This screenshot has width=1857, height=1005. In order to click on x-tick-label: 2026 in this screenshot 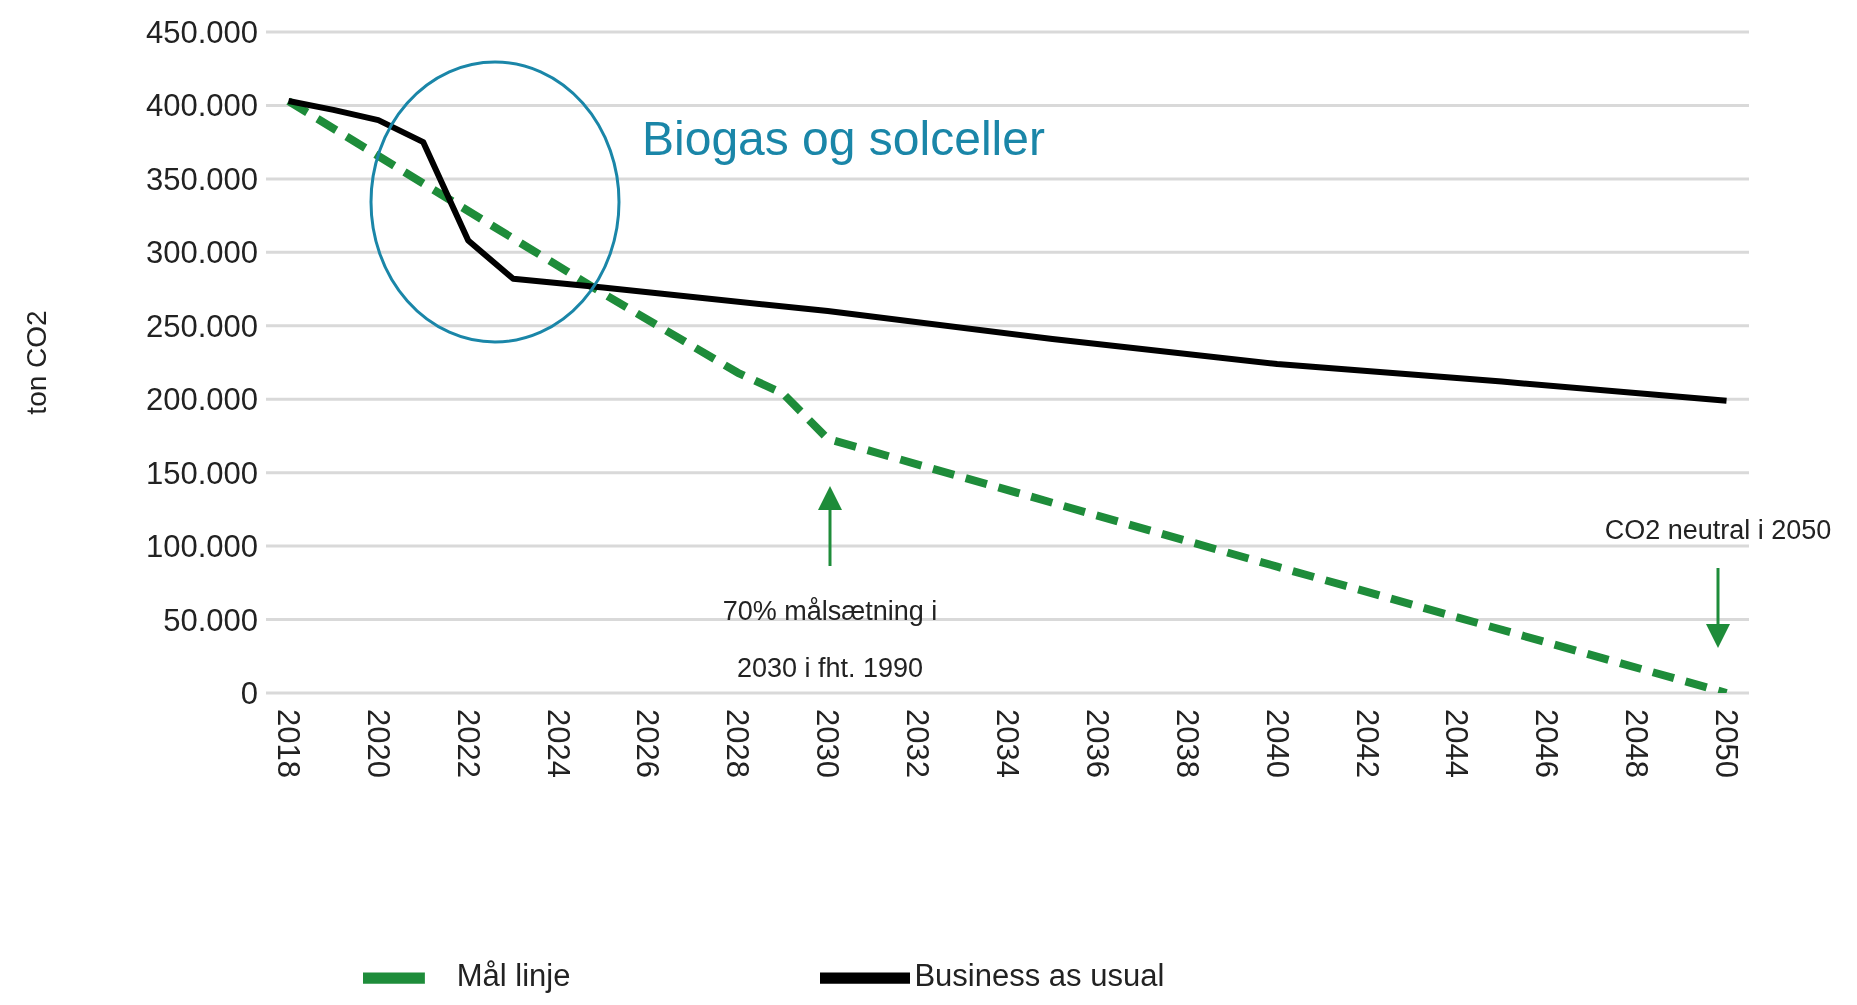, I will do `click(648, 743)`.